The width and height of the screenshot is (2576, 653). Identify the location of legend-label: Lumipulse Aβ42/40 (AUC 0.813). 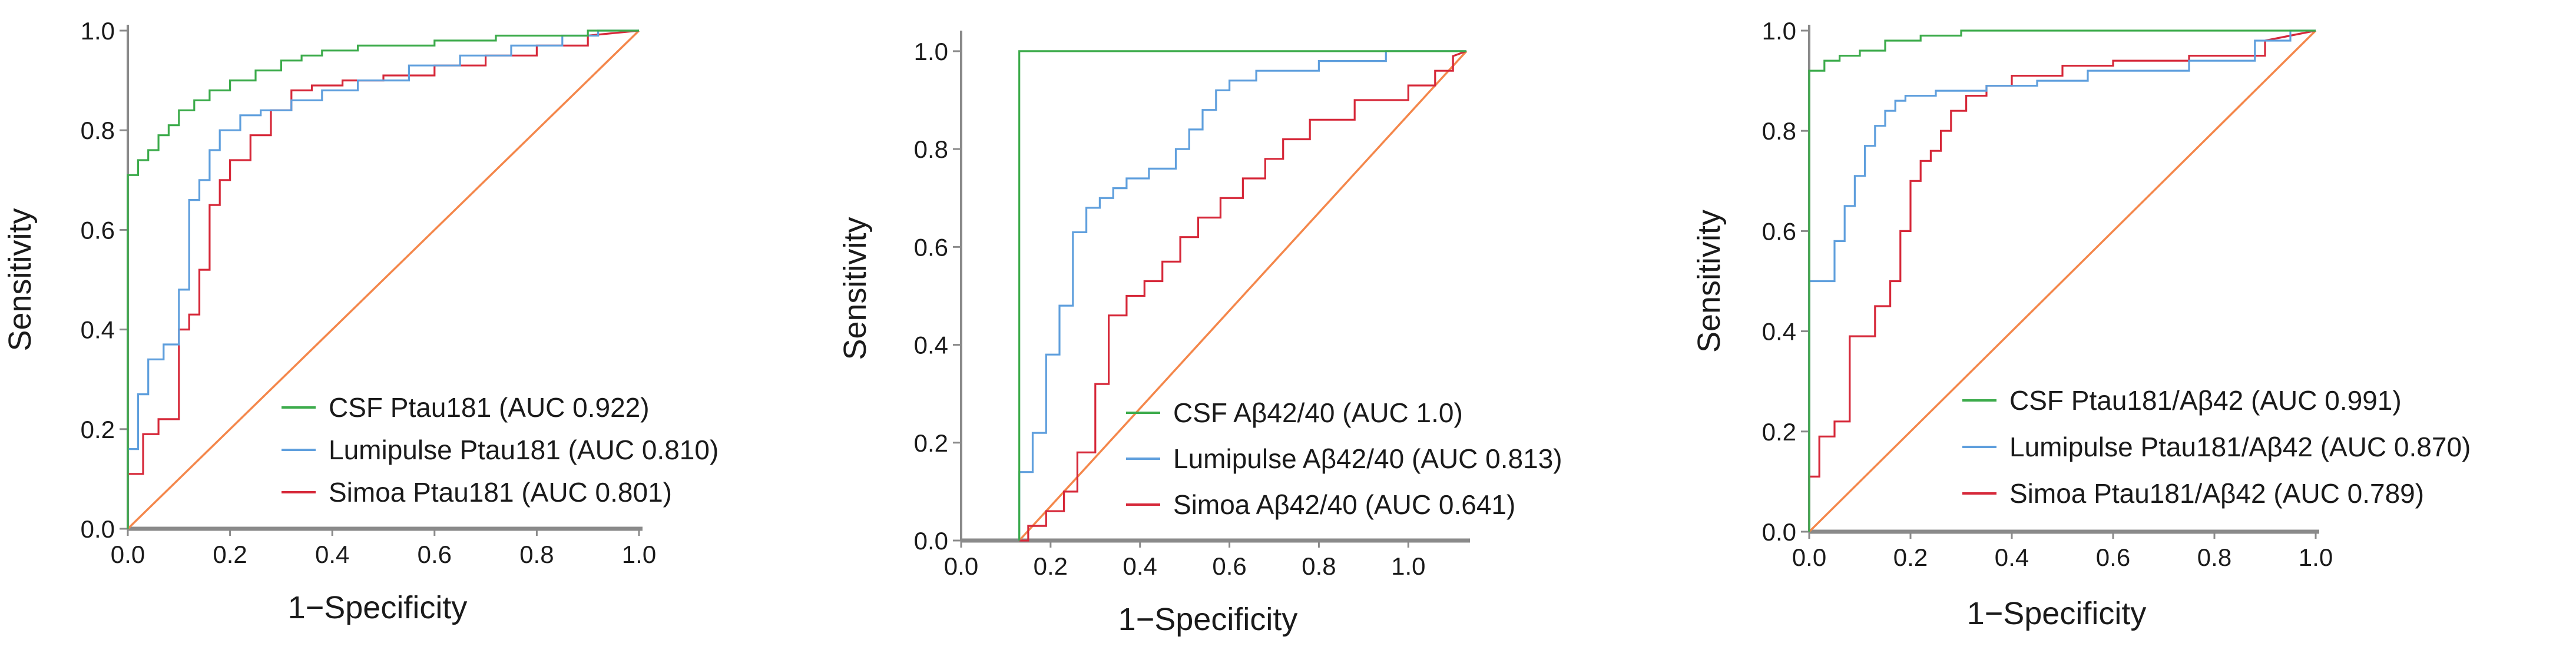
(1367, 458).